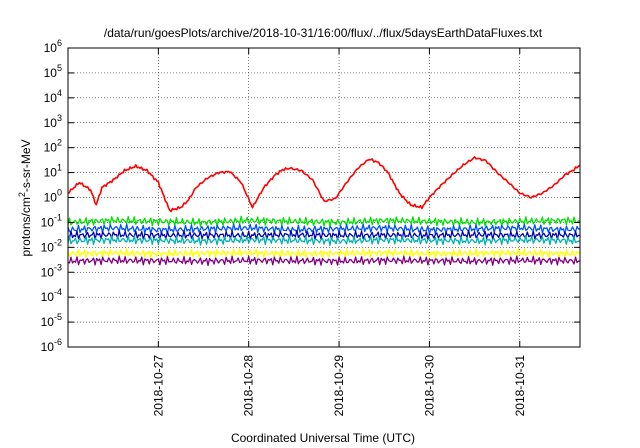 The height and width of the screenshot is (448, 640). I want to click on y-tick-exponent: 2, so click(59, 143).